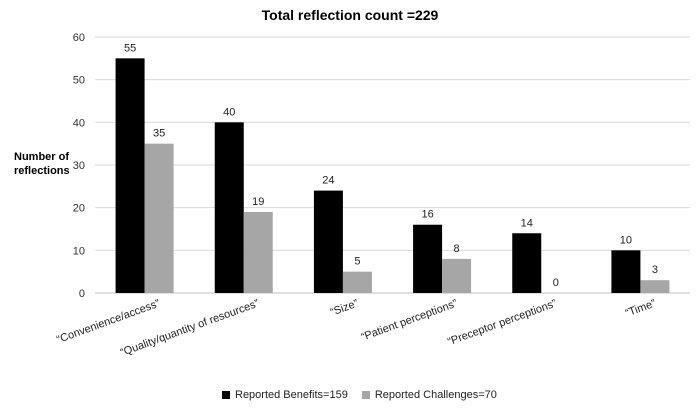  Describe the element at coordinates (641, 308) in the screenshot. I see `x-tick-label-5: “Time”` at that location.